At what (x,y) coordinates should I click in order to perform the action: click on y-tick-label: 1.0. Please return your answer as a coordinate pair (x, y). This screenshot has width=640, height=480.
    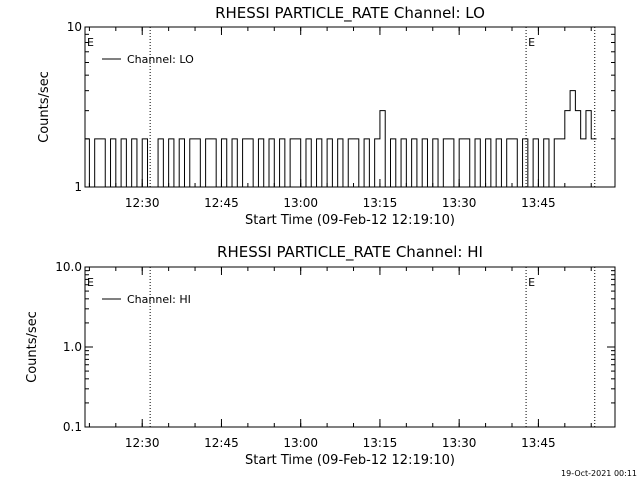
    Looking at the image, I should click on (72, 347).